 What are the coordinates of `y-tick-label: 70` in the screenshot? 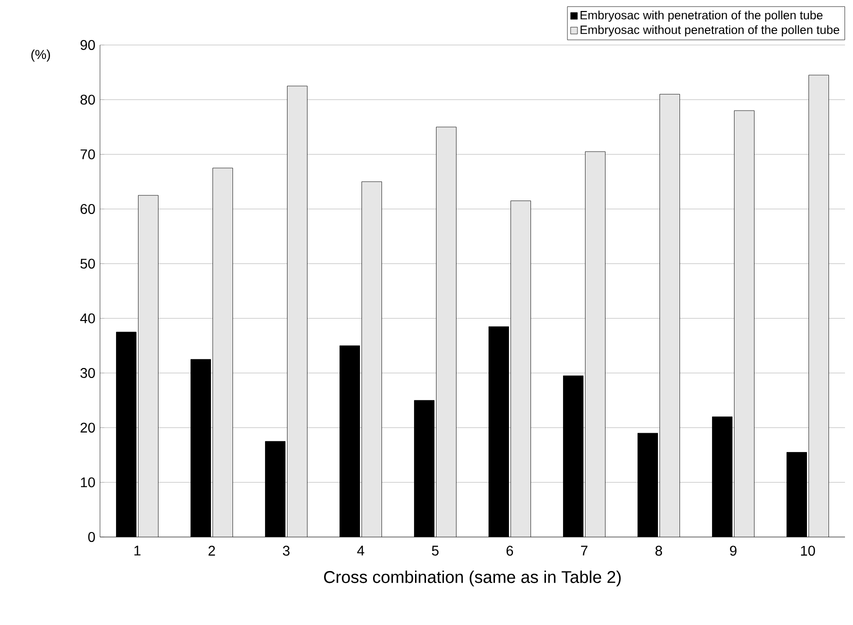 It's located at (87, 154).